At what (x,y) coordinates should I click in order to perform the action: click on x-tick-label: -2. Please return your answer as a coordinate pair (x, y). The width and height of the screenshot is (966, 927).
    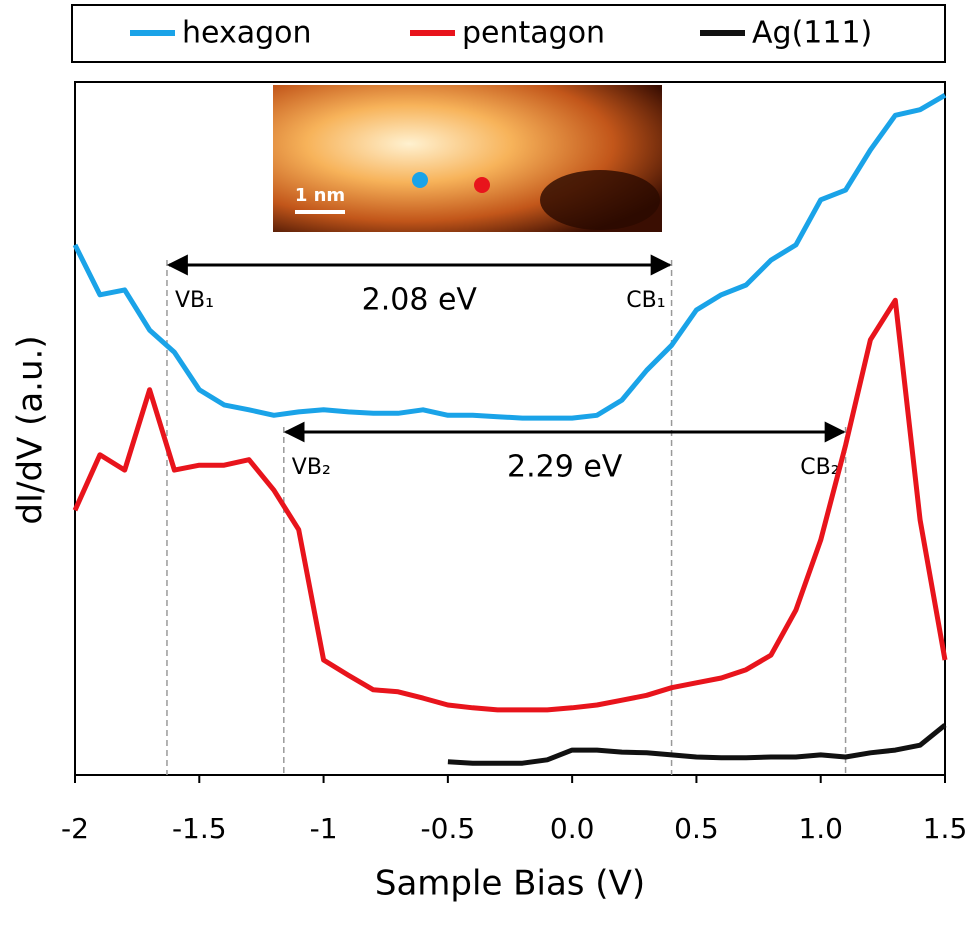
    Looking at the image, I should click on (75, 828).